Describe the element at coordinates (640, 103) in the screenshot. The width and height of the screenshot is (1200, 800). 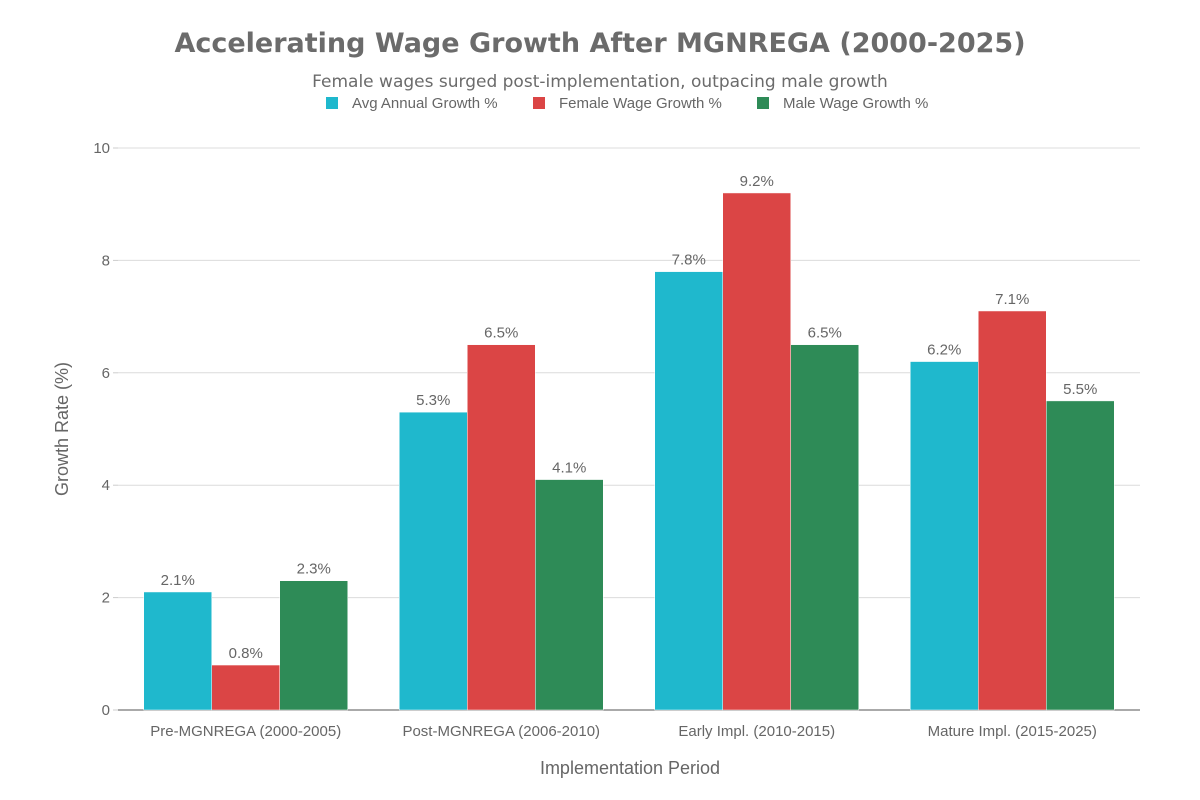
I see `legend-label: Female Wage Growth %` at that location.